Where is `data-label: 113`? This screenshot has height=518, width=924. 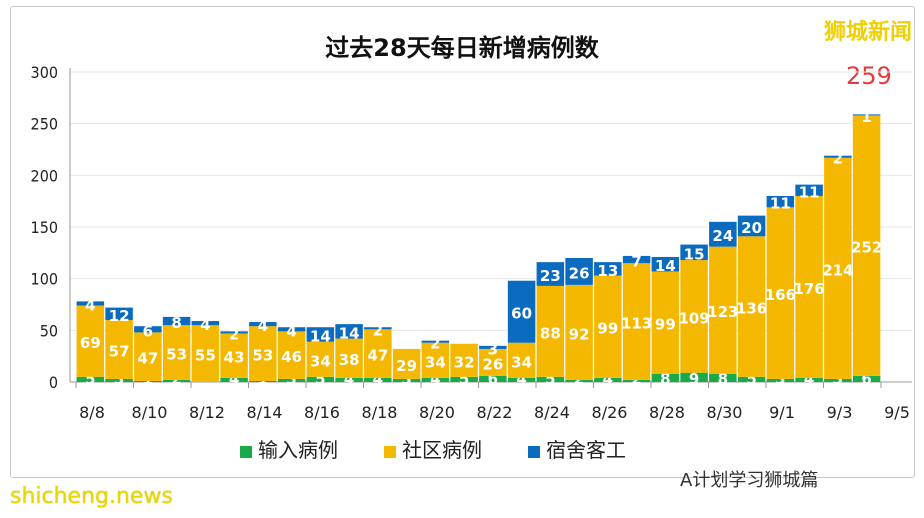
data-label: 113 is located at coordinates (636, 324).